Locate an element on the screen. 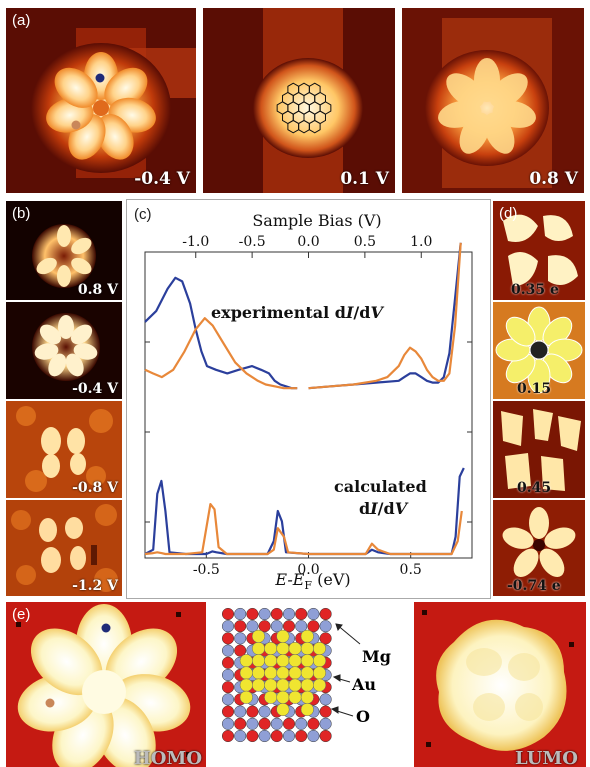 This screenshot has width=590, height=767. panel-d-image-1: (d) 0.35 e is located at coordinates (539, 250).